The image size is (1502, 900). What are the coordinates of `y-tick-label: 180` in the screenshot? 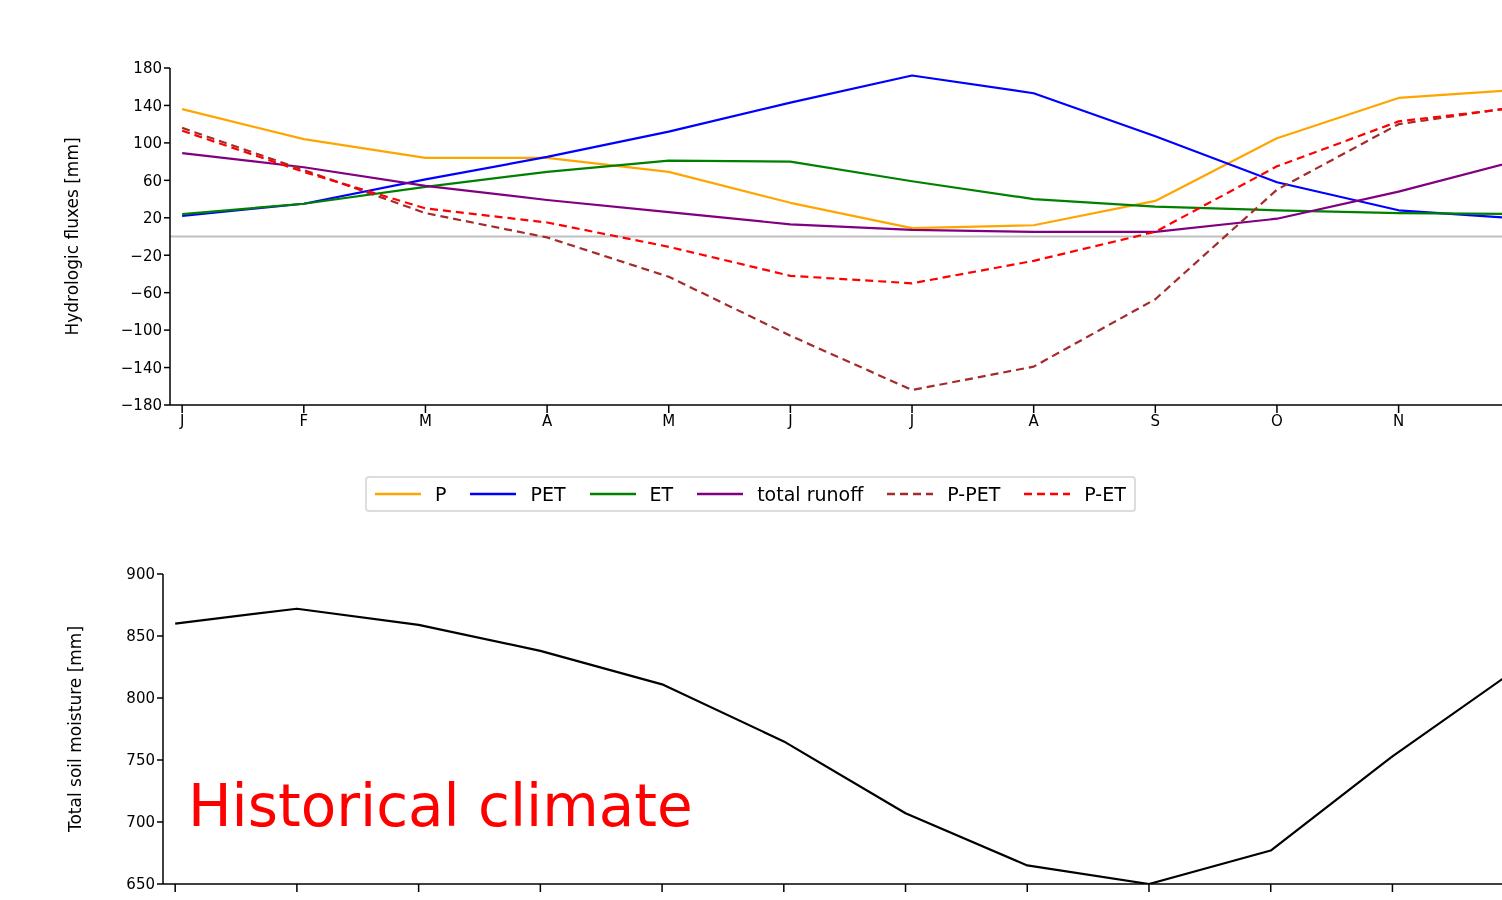 It's located at (147, 68).